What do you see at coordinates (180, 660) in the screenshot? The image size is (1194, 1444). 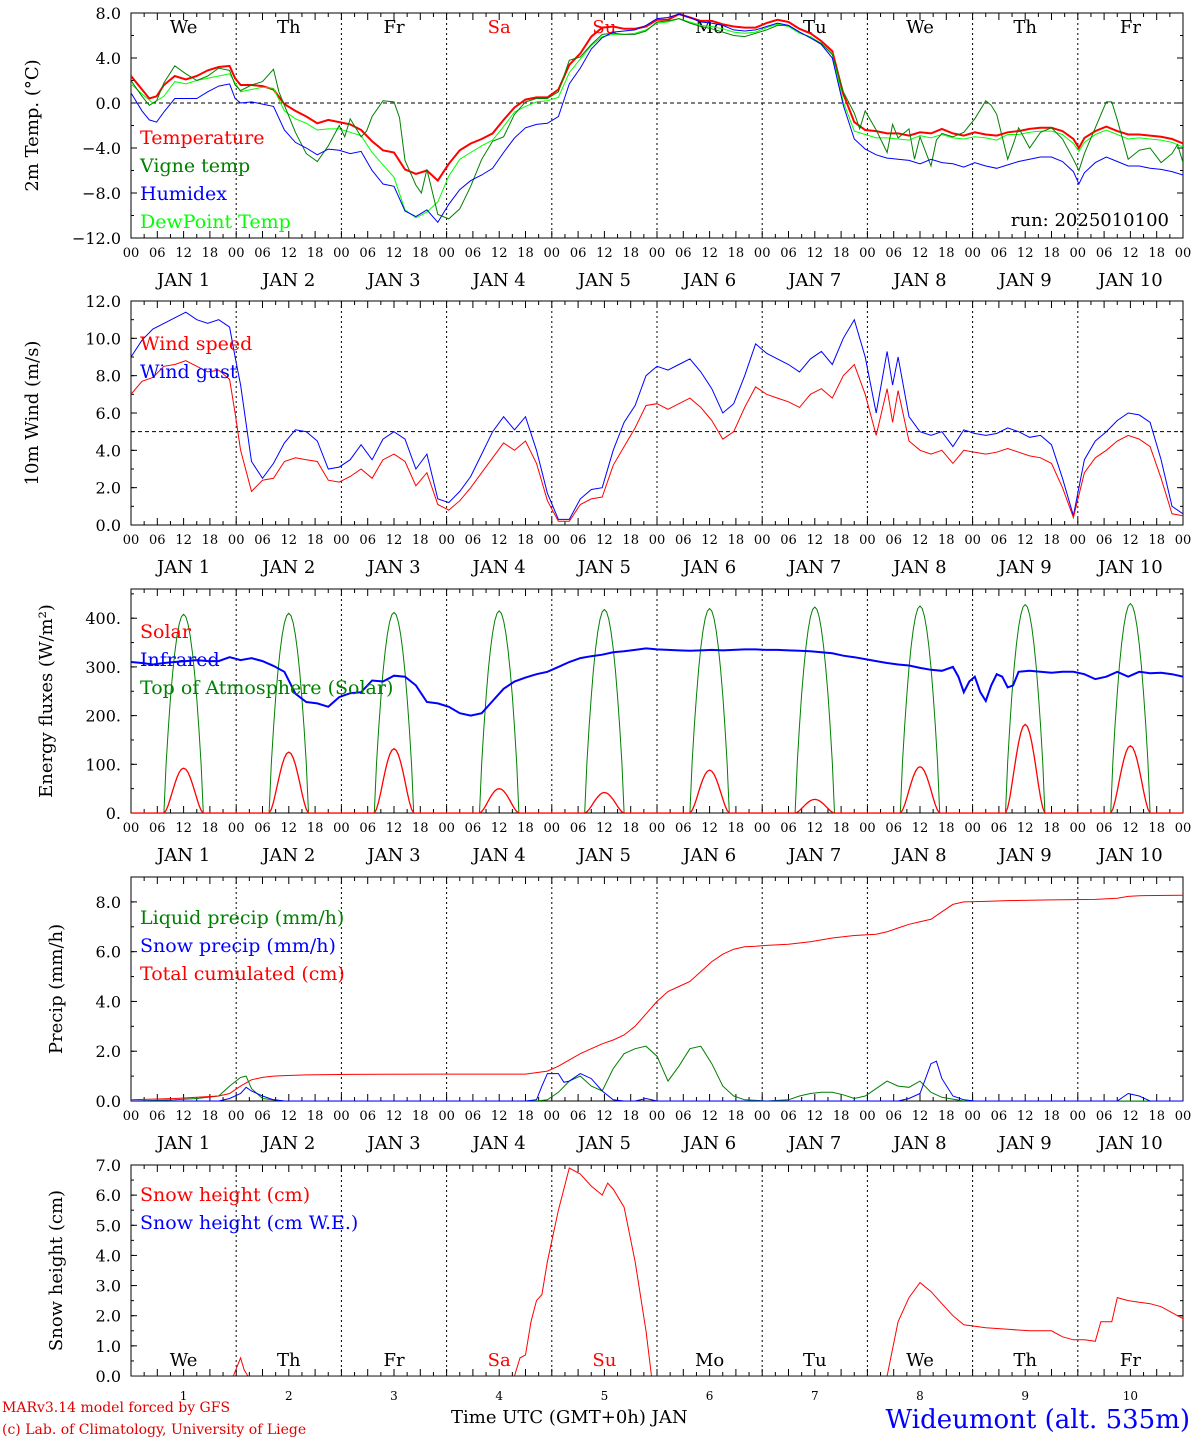 I see `legend-entry: Infrared` at bounding box center [180, 660].